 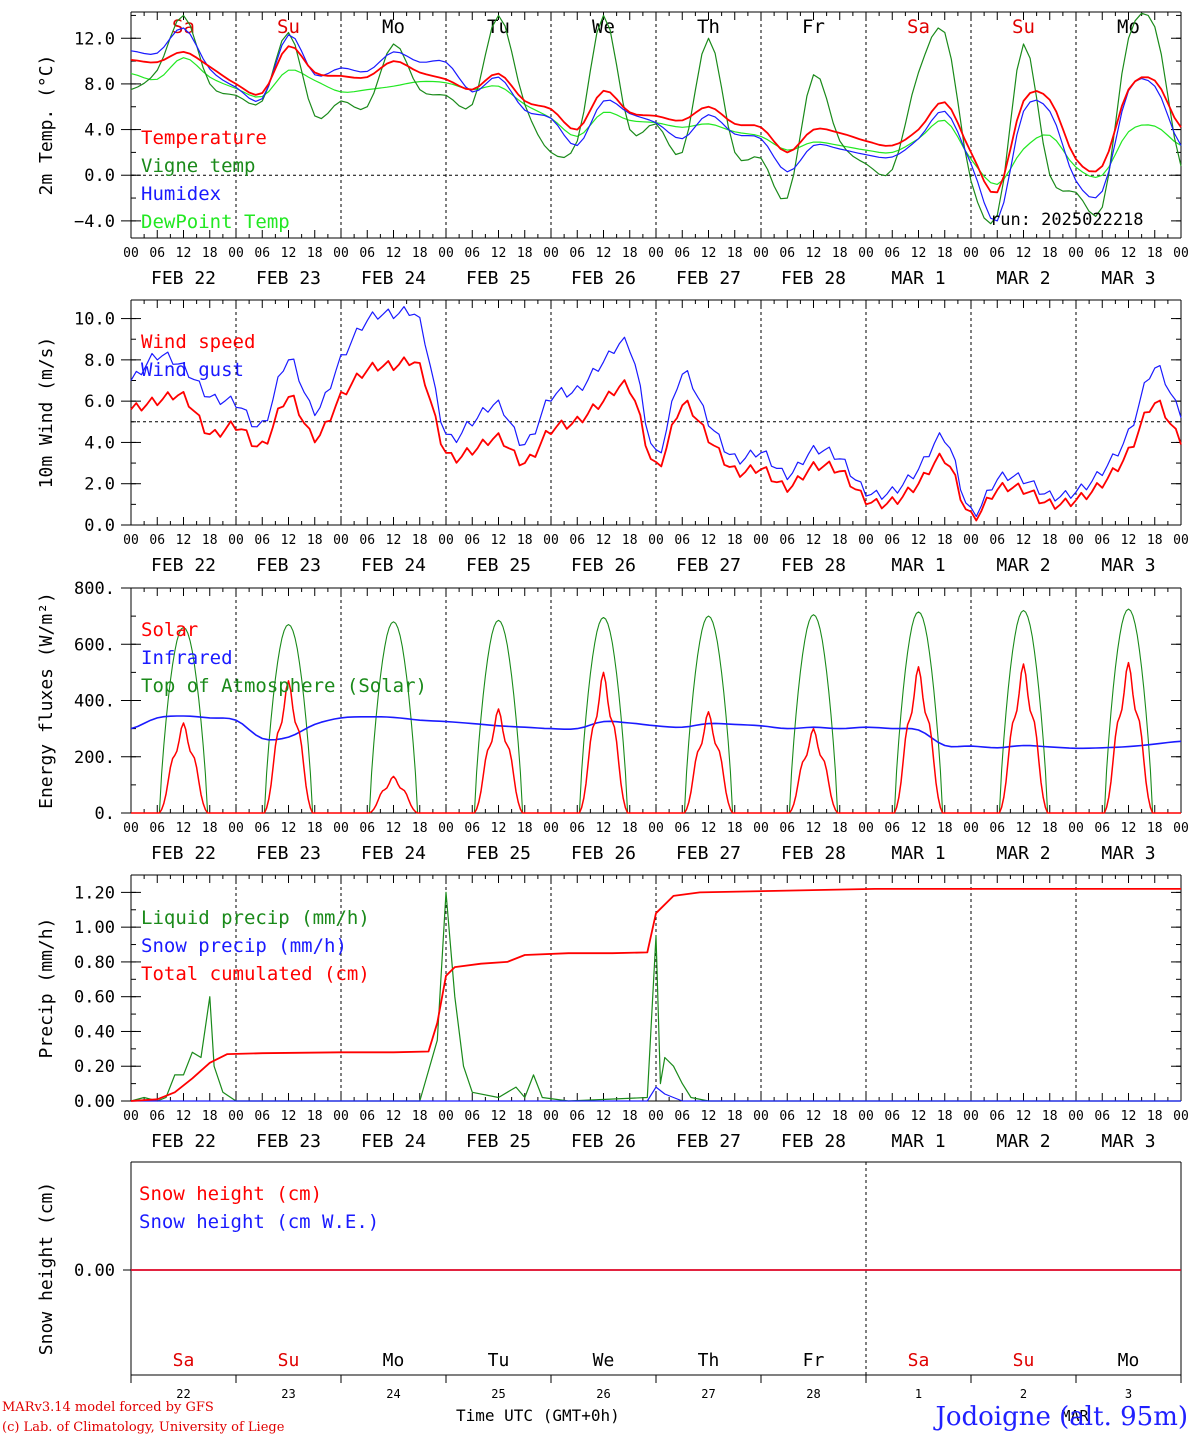 I want to click on temp-date-label: FEB 24, so click(x=393, y=278).